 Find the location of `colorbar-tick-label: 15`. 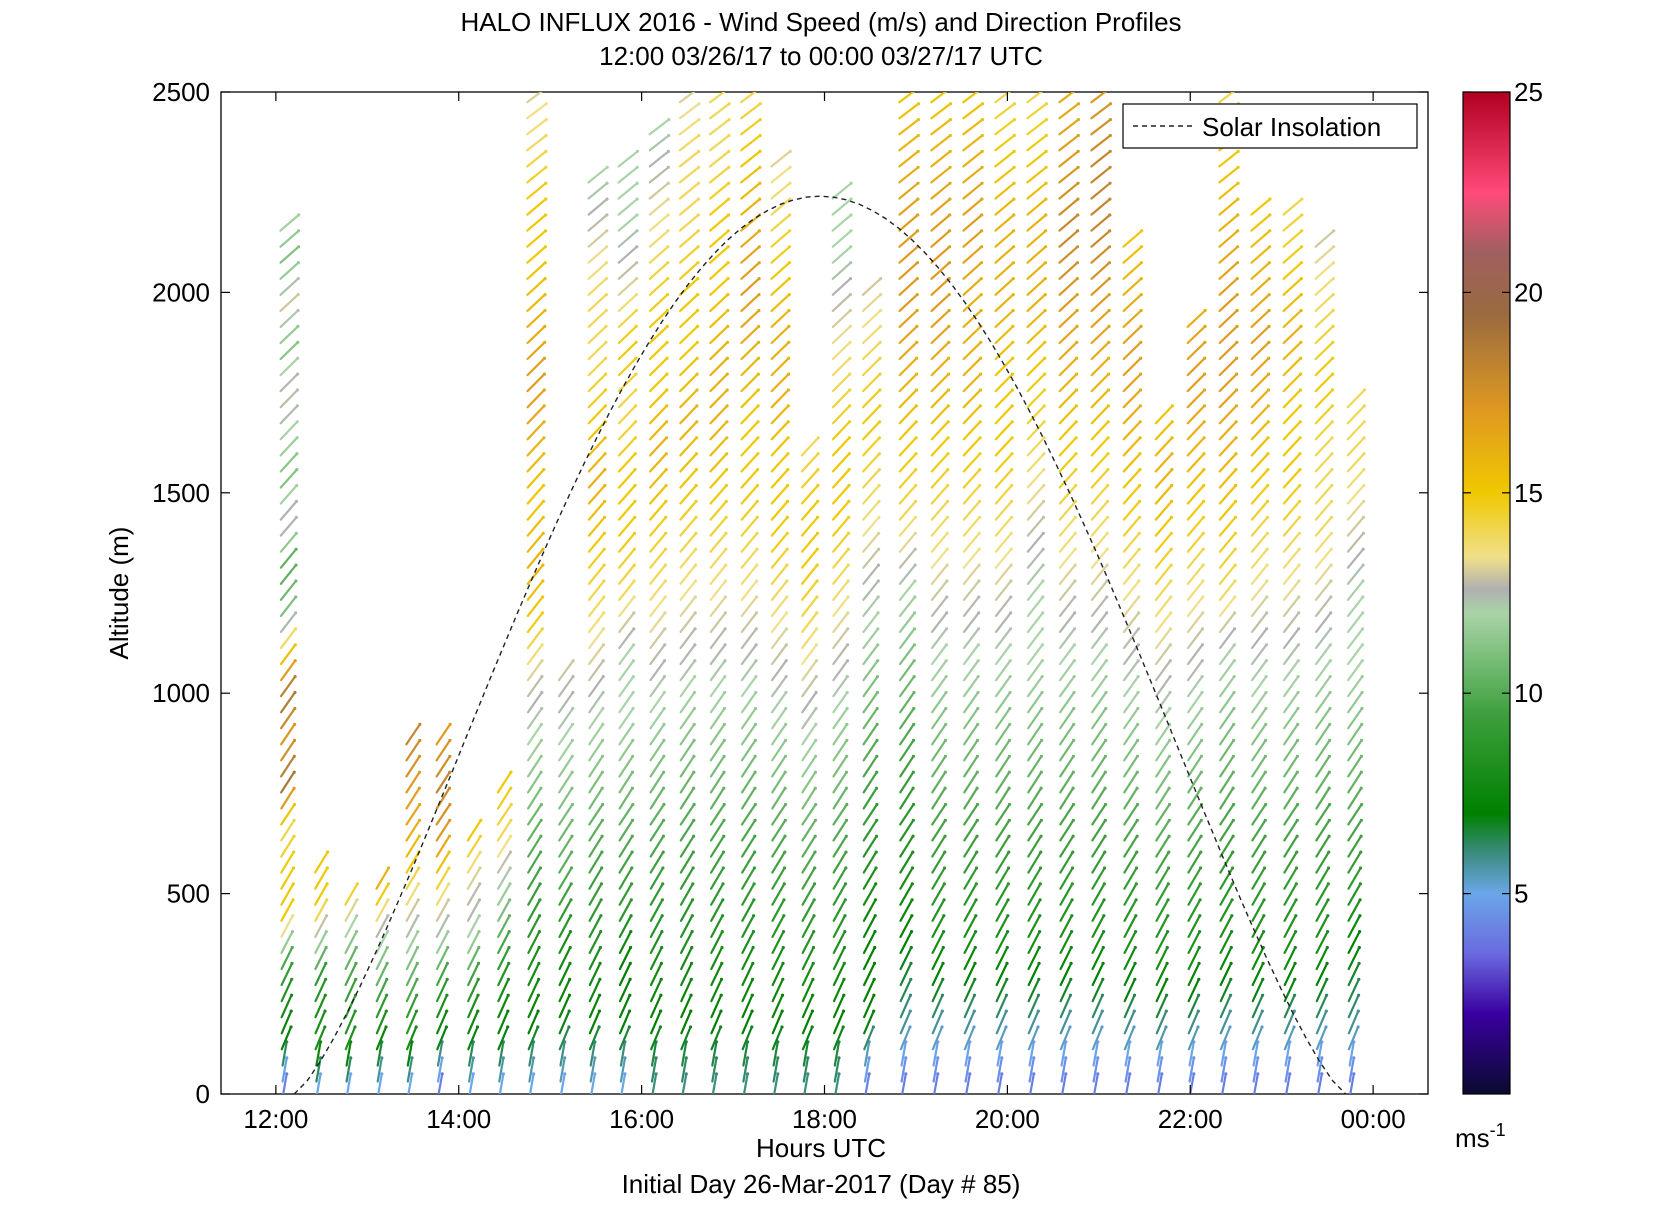

colorbar-tick-label: 15 is located at coordinates (1528, 493).